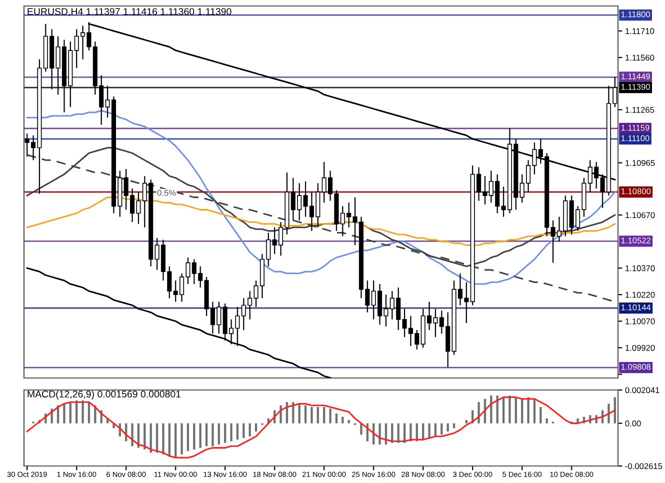 The width and height of the screenshot is (665, 483). Describe the element at coordinates (636, 307) in the screenshot. I see `ref-line-label: 1.10144` at that location.